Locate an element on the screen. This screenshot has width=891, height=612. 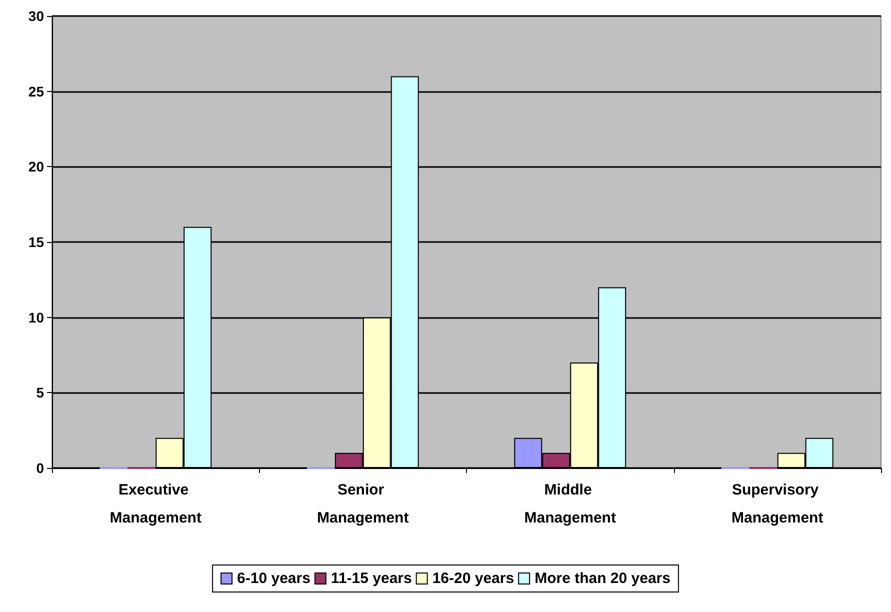
x-tick-label: Executive Management is located at coordinates (156, 504).